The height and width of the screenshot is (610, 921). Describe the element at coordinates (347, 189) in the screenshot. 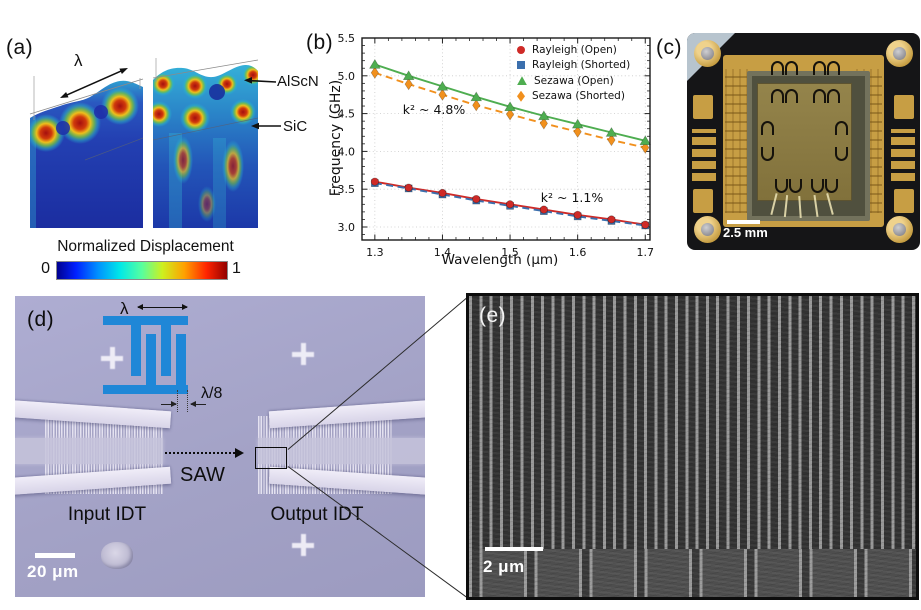

I see `svg-text: 3.5` at that location.